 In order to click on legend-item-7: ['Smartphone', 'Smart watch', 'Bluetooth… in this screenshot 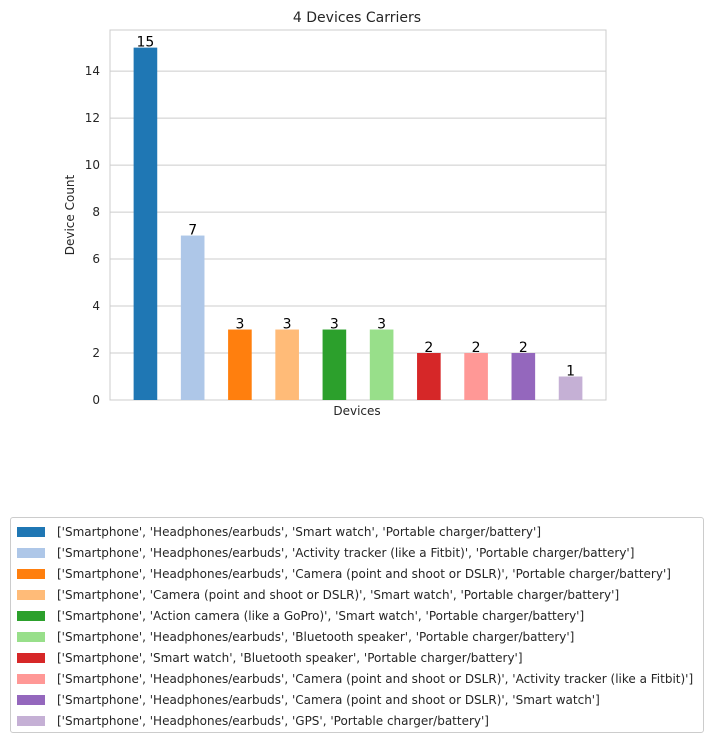, I will do `click(360, 657)`.